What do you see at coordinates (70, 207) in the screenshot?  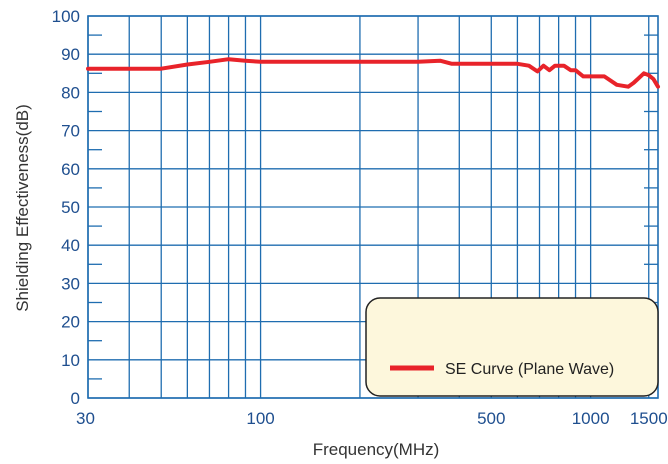 I see `y-tick-label: 50` at bounding box center [70, 207].